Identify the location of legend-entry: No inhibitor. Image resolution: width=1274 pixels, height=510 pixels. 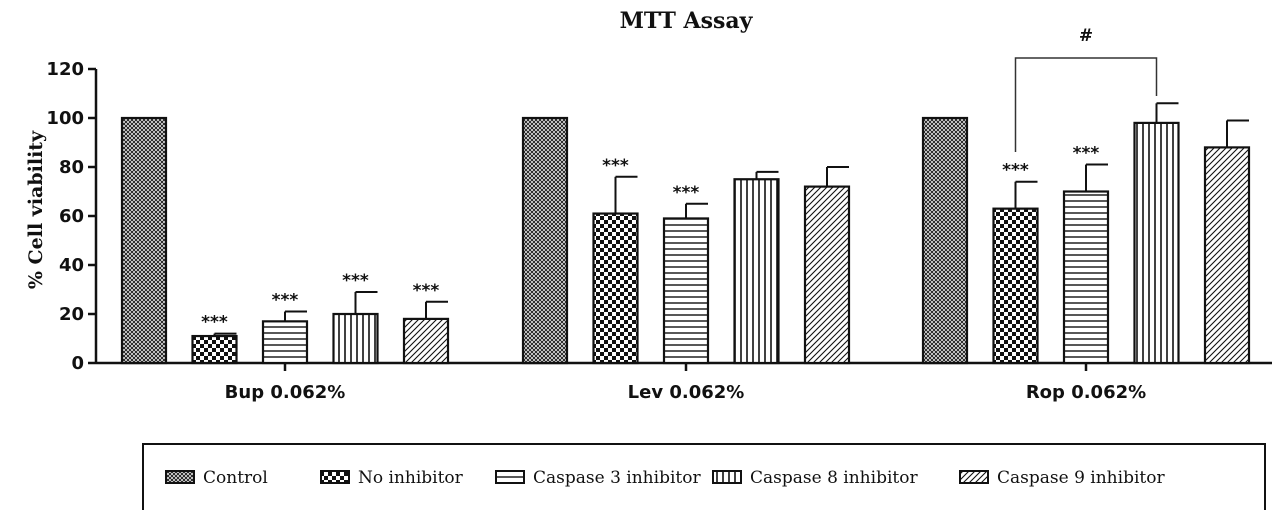
(411, 478).